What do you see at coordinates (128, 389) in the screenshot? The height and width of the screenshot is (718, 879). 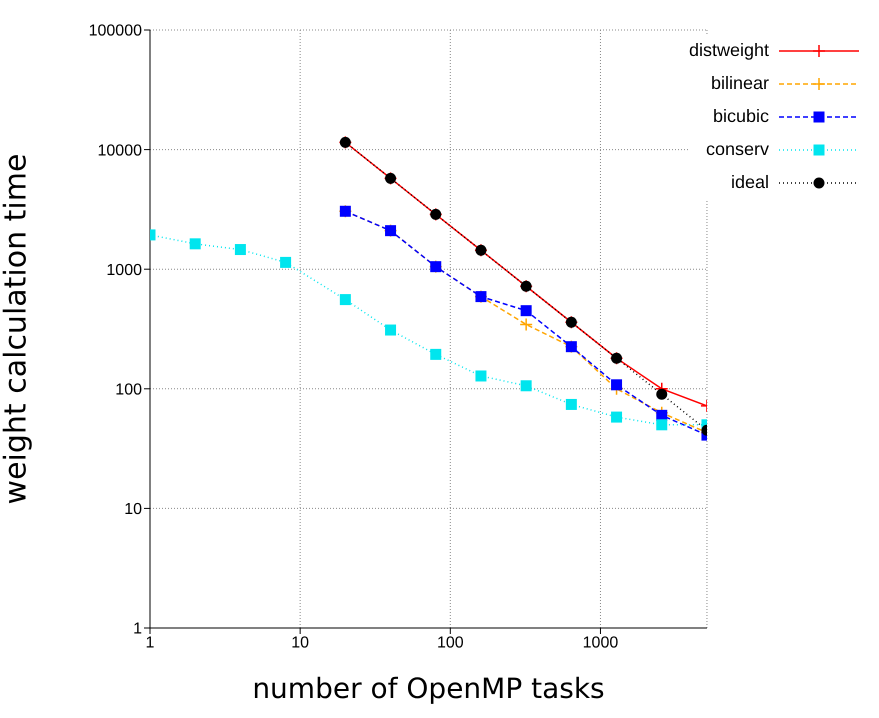 I see `y-tick-label: 100` at bounding box center [128, 389].